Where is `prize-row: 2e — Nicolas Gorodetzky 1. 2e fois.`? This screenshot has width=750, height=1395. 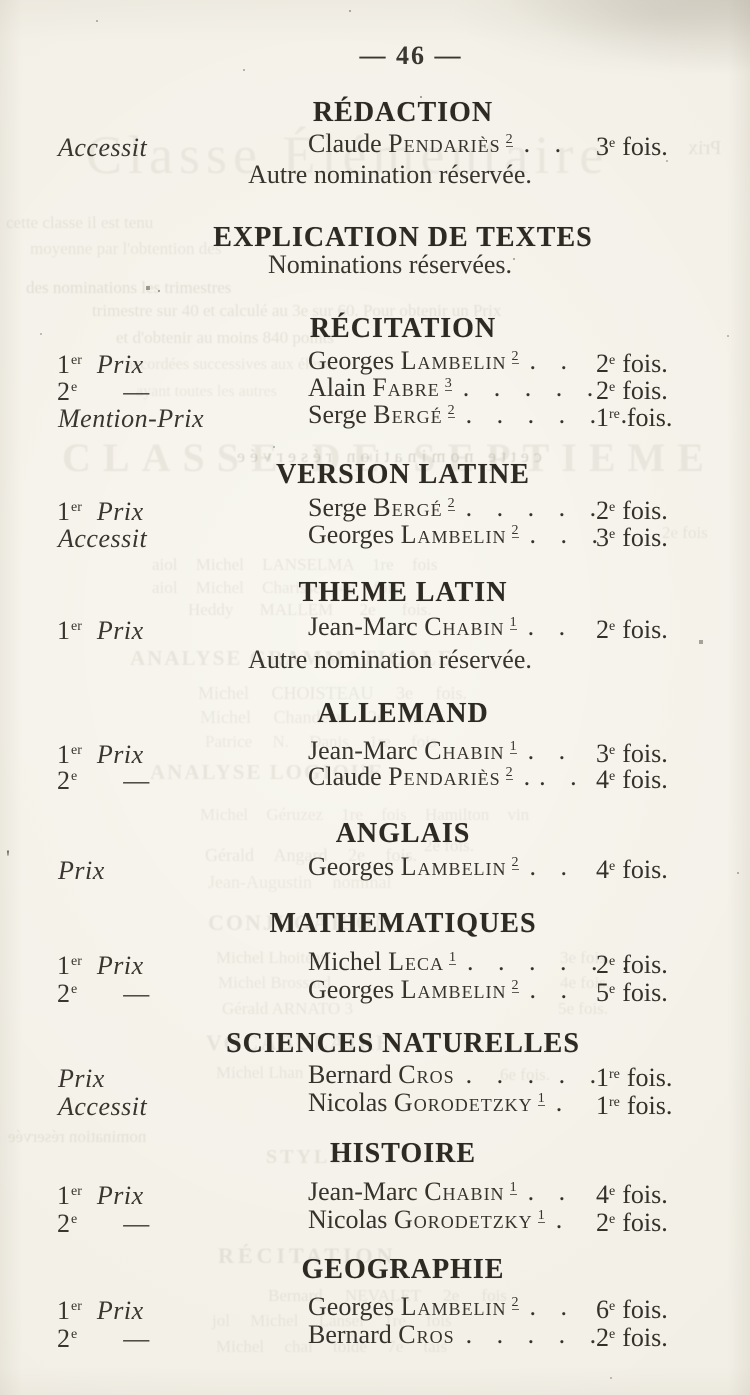 prize-row: 2e — Nicolas Gorodetzky 1. 2e fois. is located at coordinates (375, 1221).